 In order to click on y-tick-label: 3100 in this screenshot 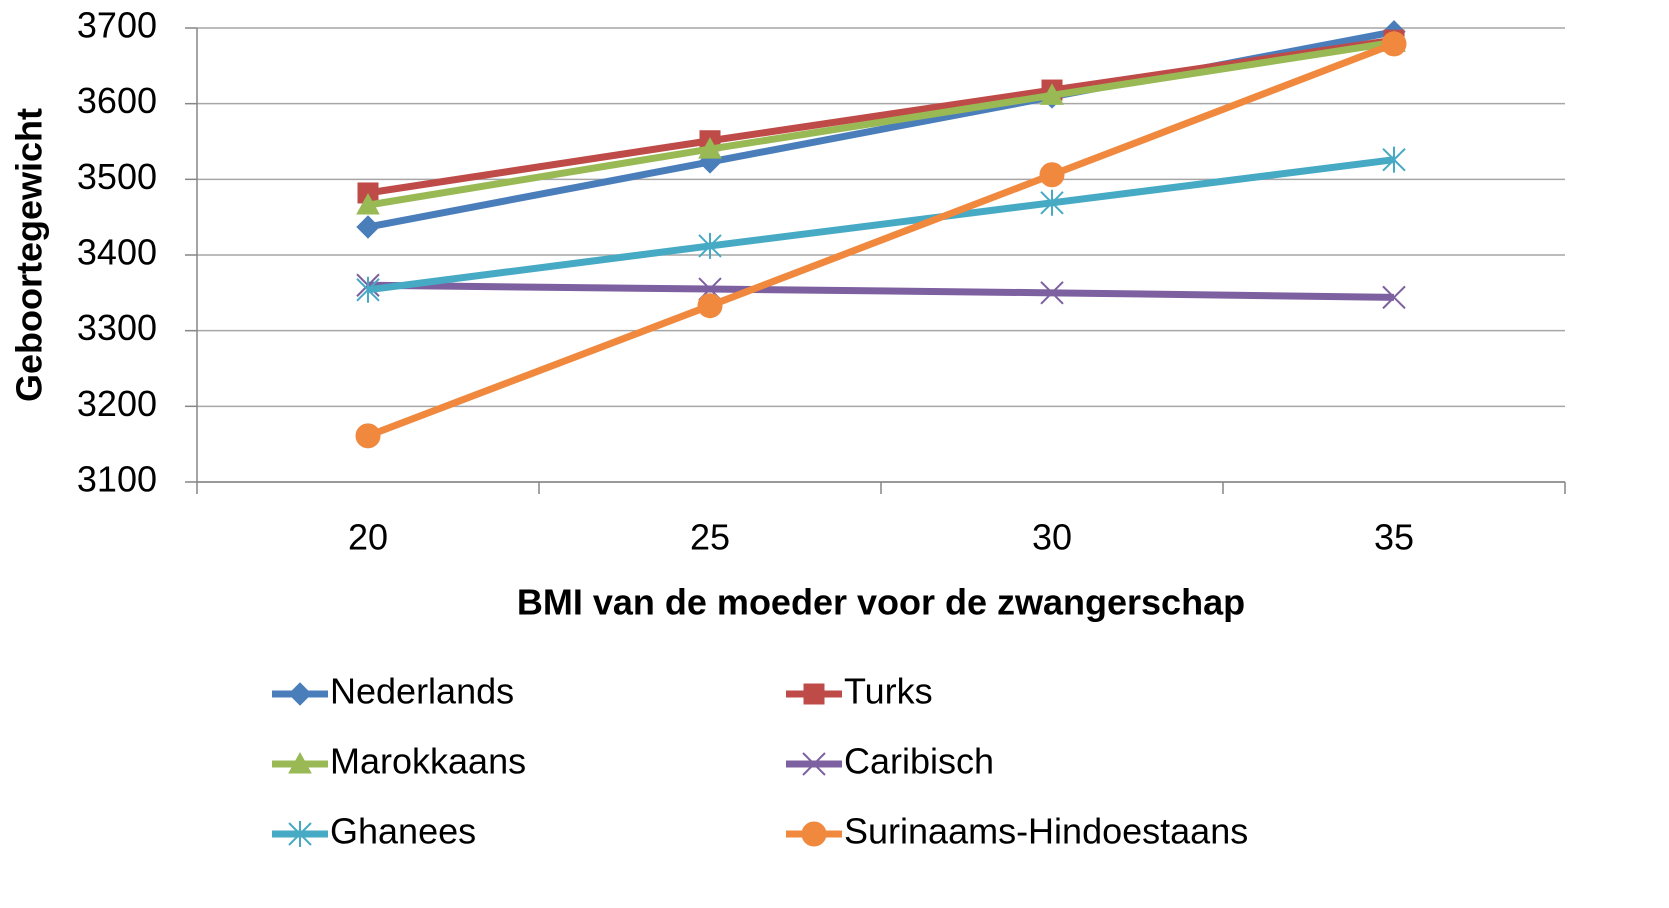, I will do `click(117, 479)`.